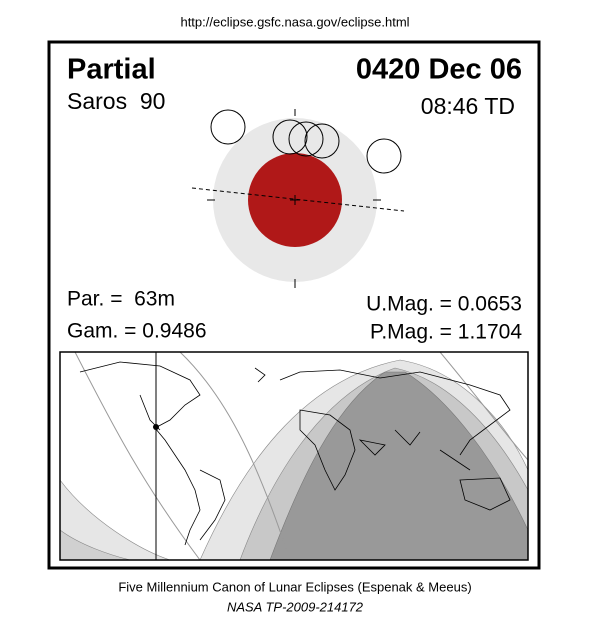 The height and width of the screenshot is (640, 601). What do you see at coordinates (295, 606) in the screenshot?
I see `footer-report: NASA TP-2009-214172` at bounding box center [295, 606].